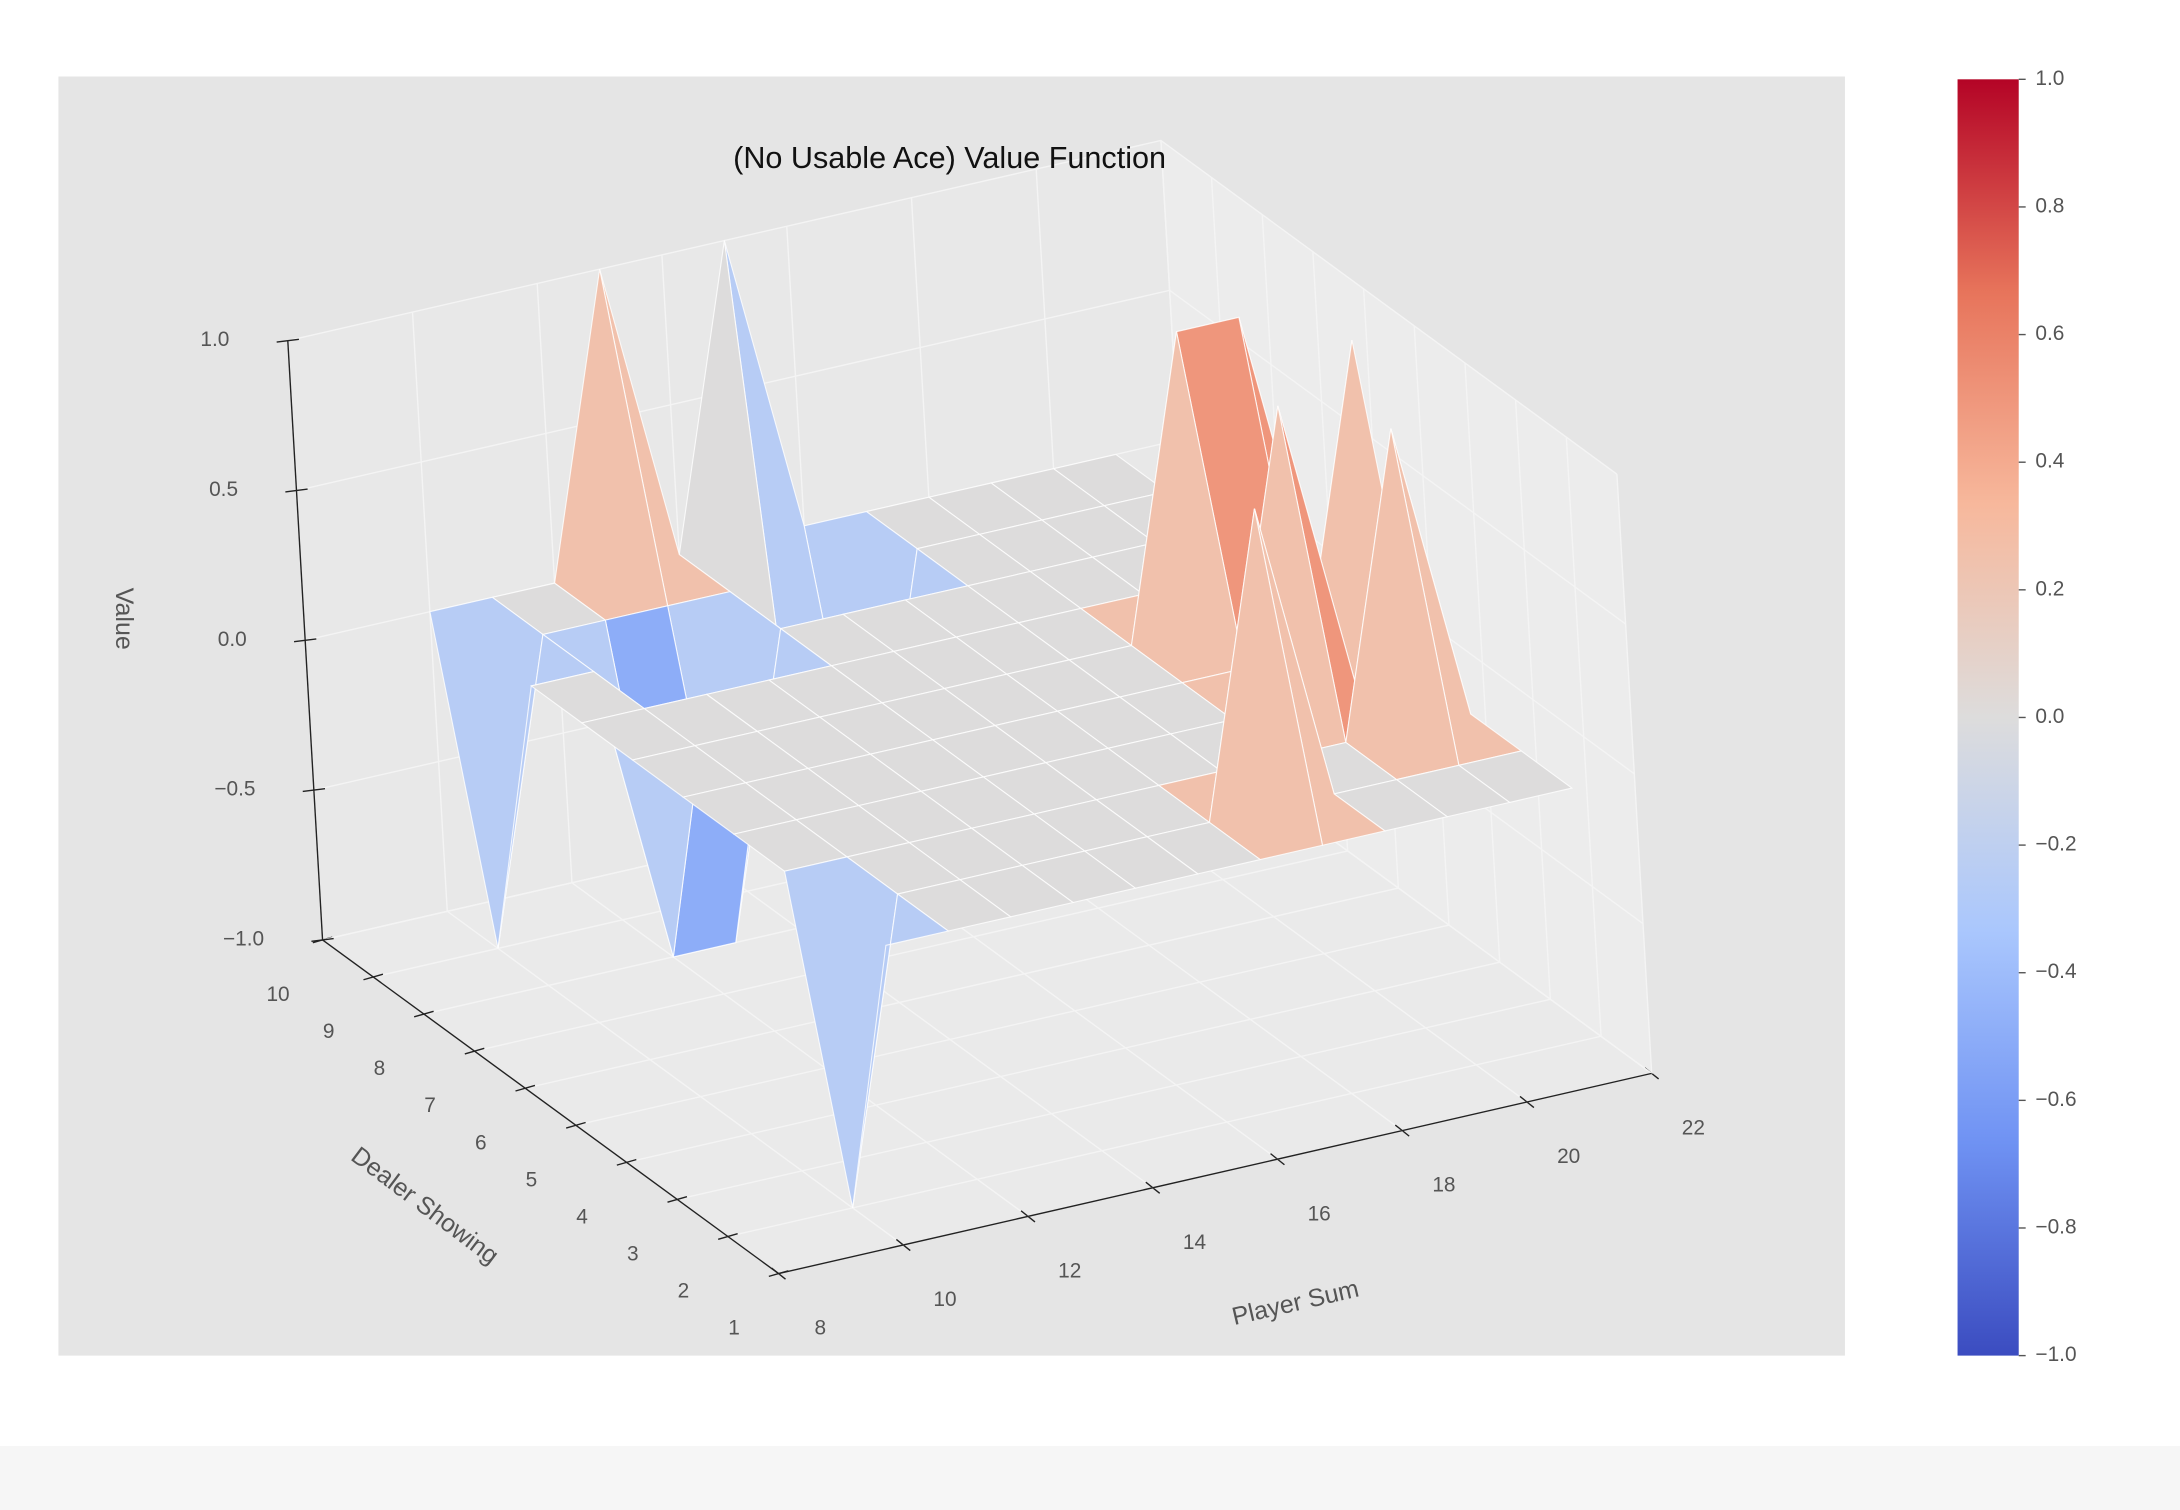 This screenshot has width=2180, height=1510. I want to click on x-tick-label: 16, so click(1319, 1213).